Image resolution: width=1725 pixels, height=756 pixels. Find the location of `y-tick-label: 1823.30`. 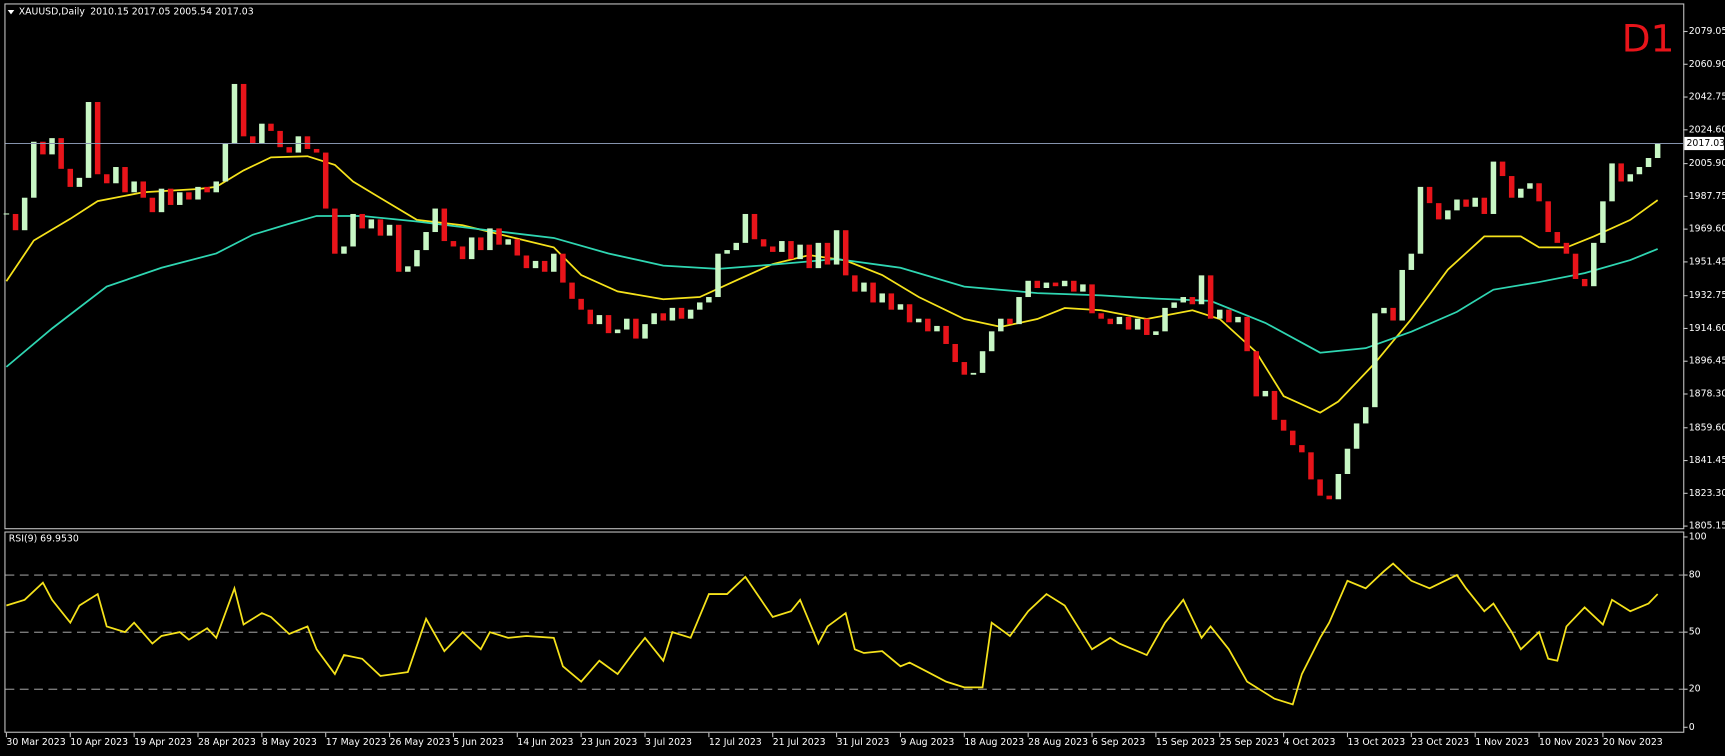

y-tick-label: 1823.30 is located at coordinates (1707, 493).